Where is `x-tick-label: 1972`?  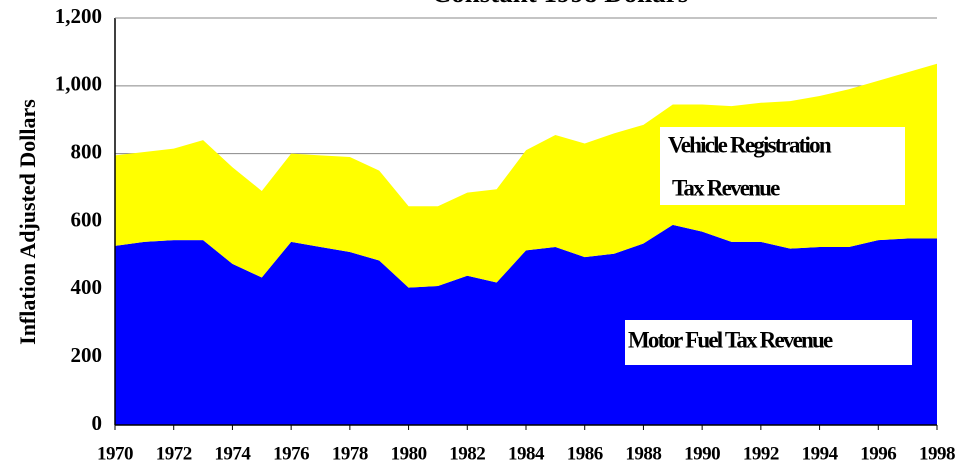 x-tick-label: 1972 is located at coordinates (174, 453).